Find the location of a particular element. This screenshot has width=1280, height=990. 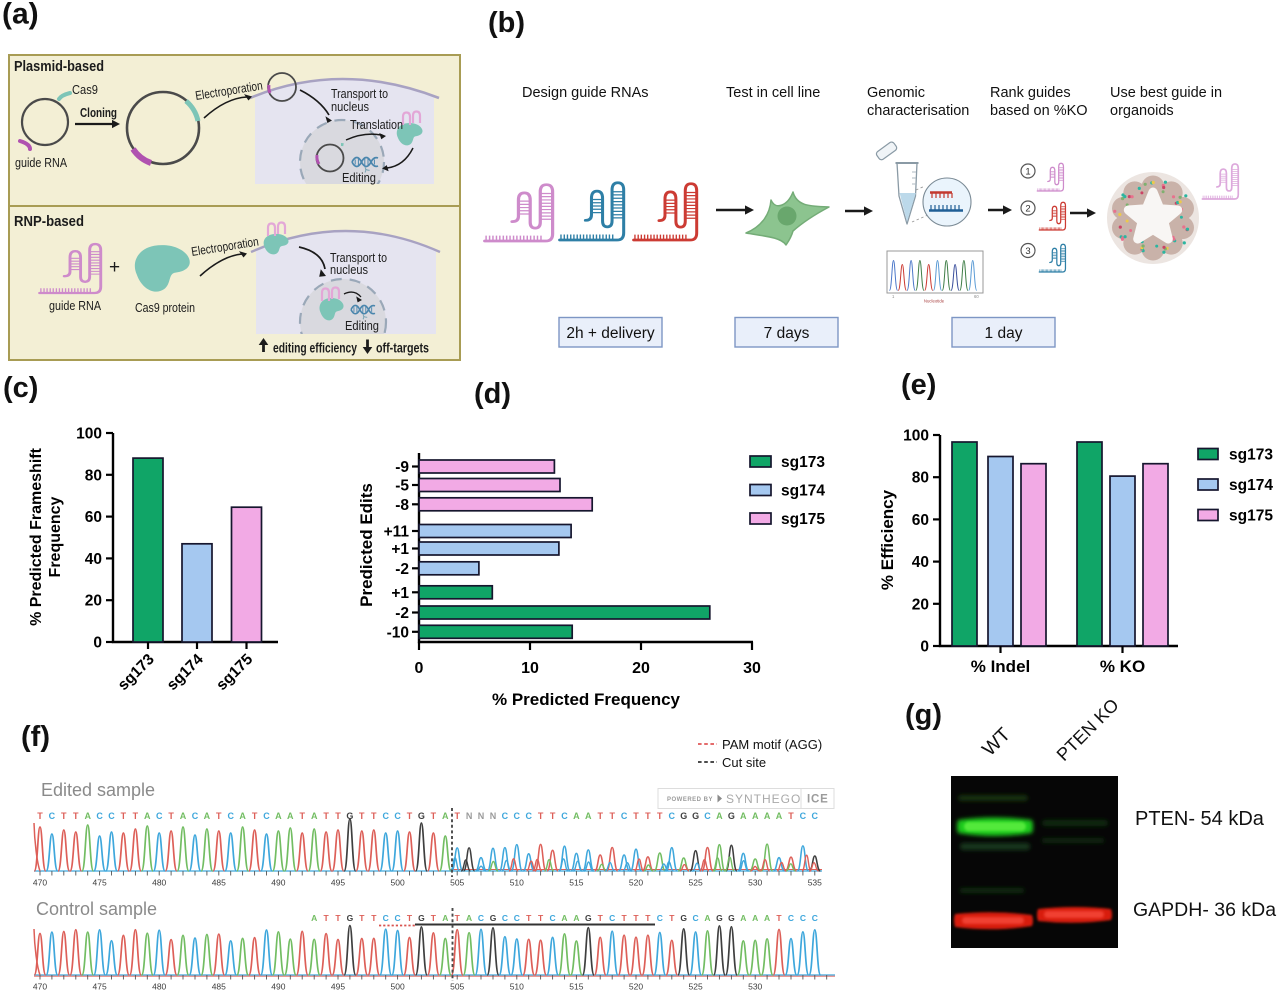

svg-text: 535 is located at coordinates (815, 883).